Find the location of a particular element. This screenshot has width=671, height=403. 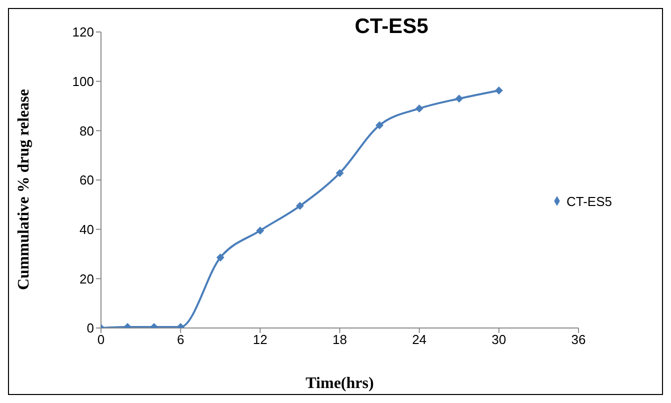

y-tick-label: 0 is located at coordinates (90, 328).